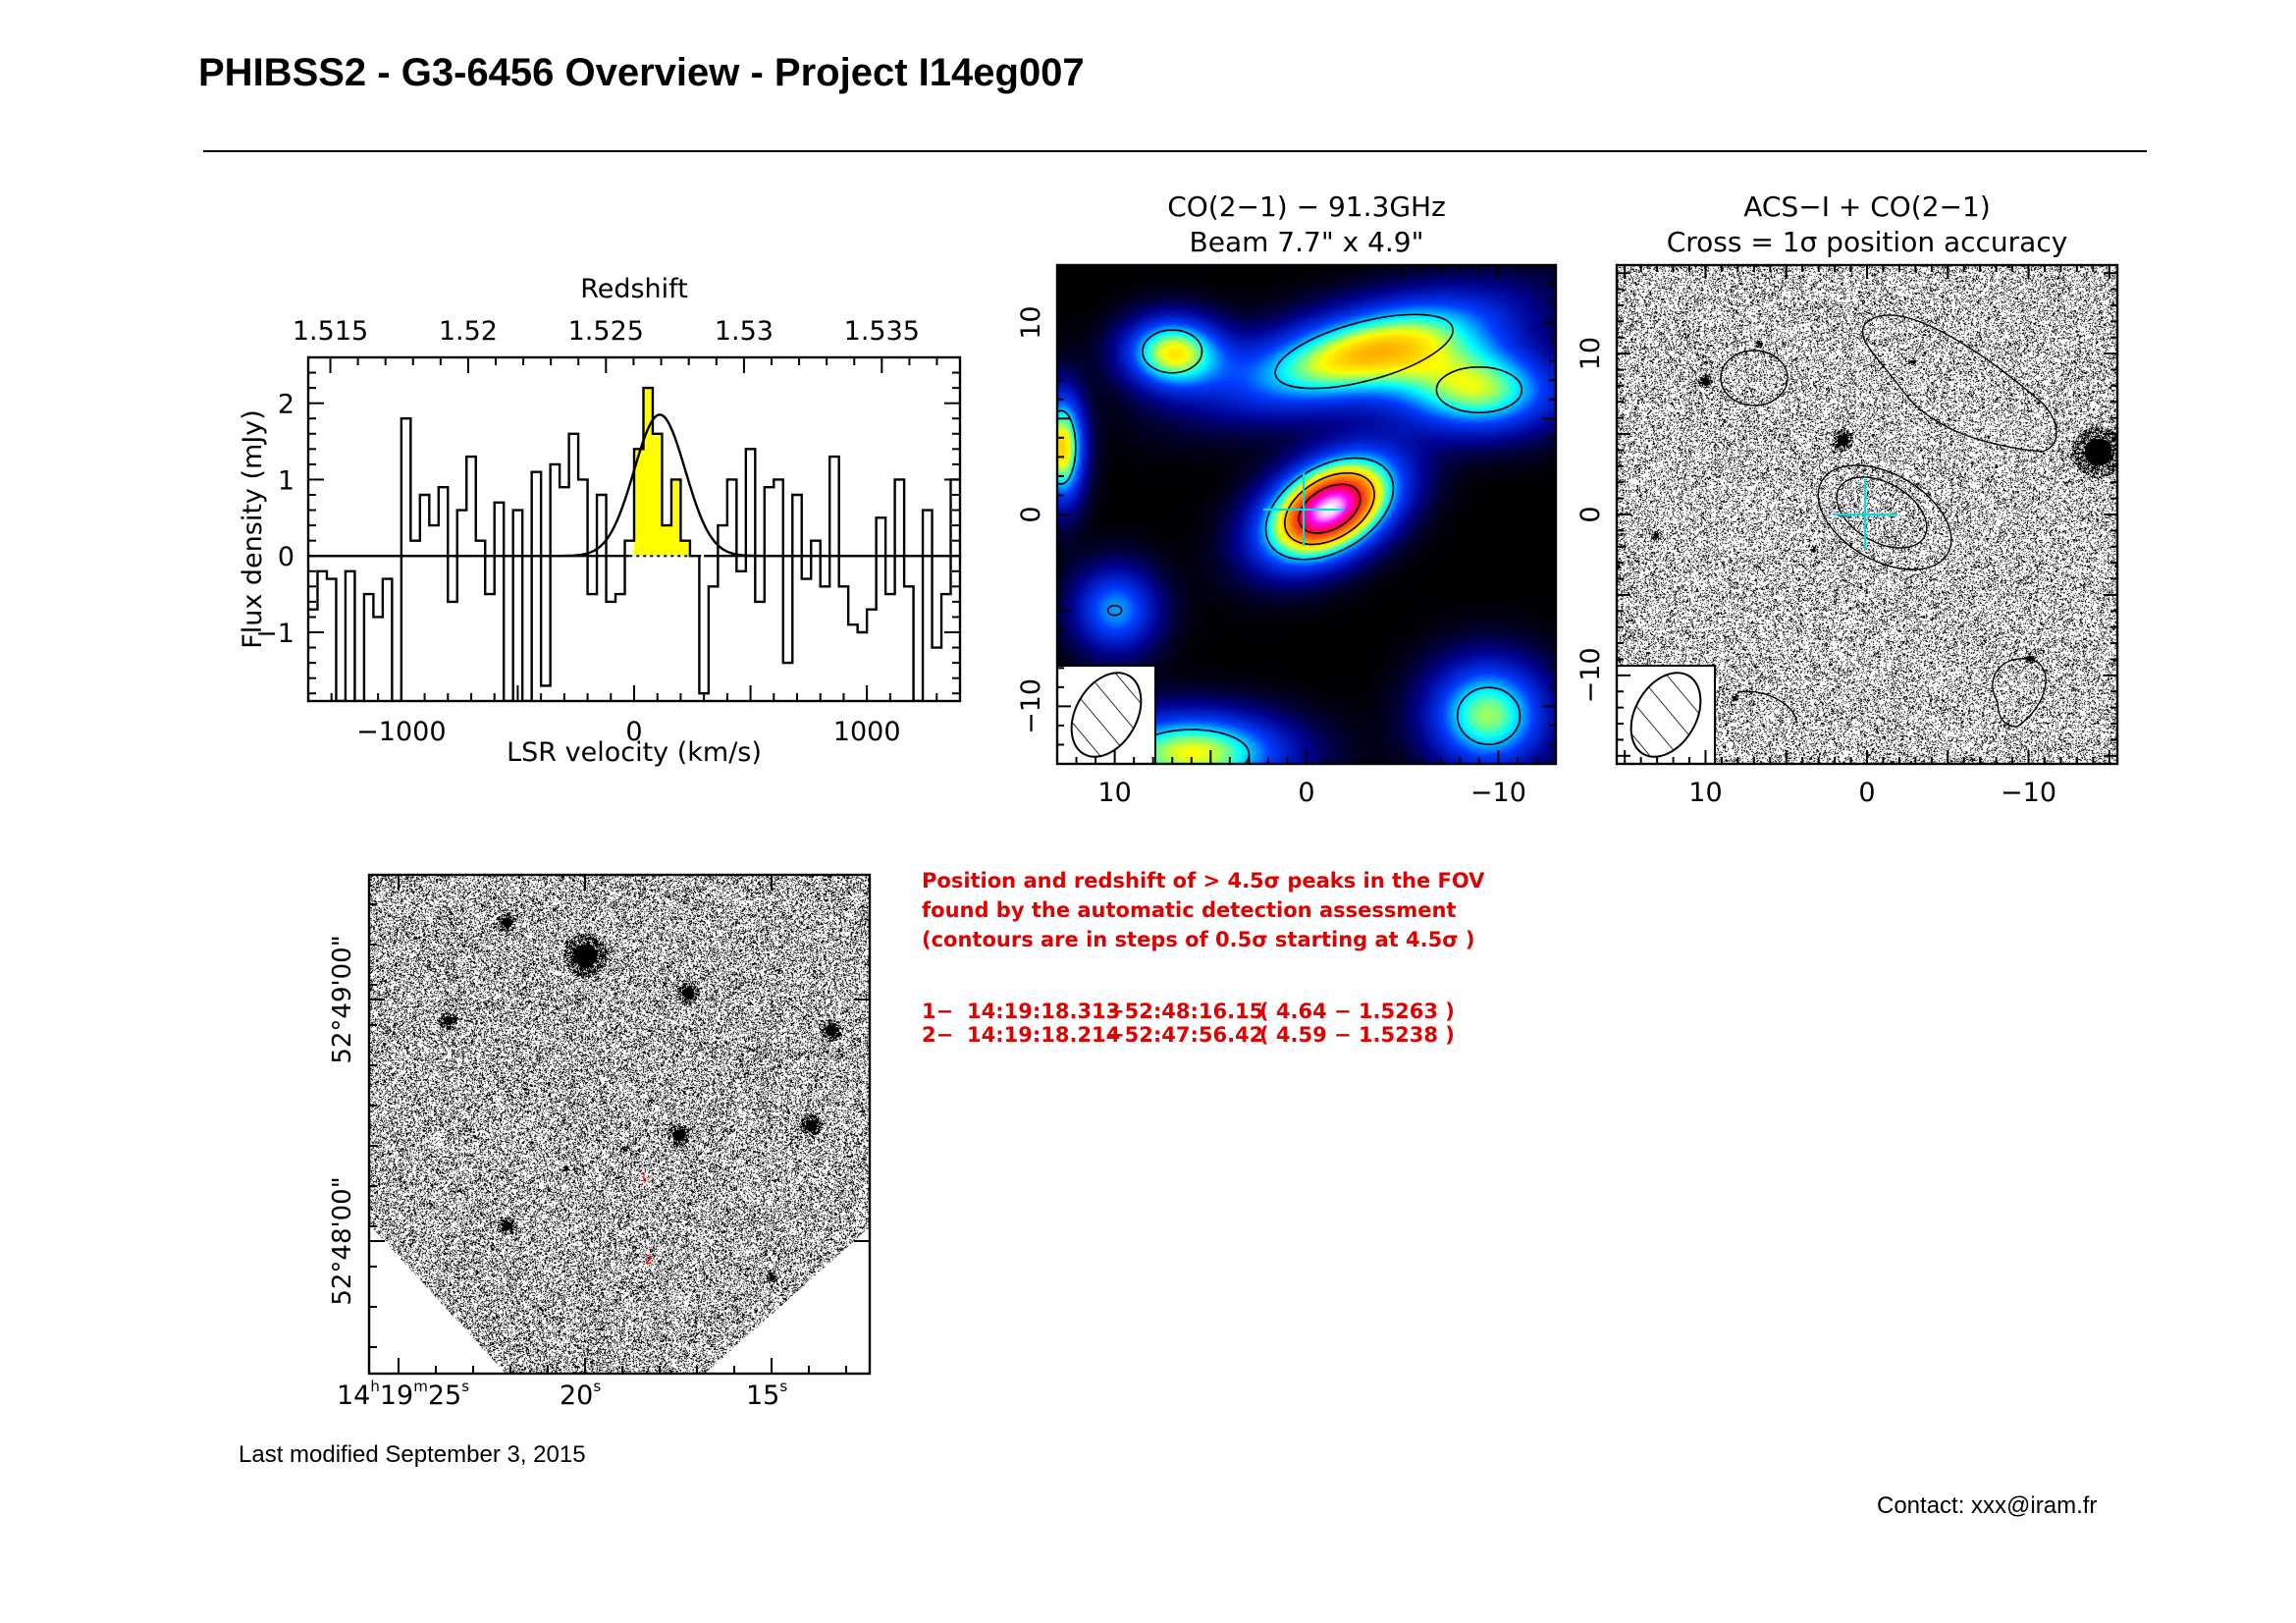 Image resolution: width=2296 pixels, height=1623 pixels. I want to click on spectrum-axes: −1000 0 1000 −1 0 1 2, so click(608, 552).